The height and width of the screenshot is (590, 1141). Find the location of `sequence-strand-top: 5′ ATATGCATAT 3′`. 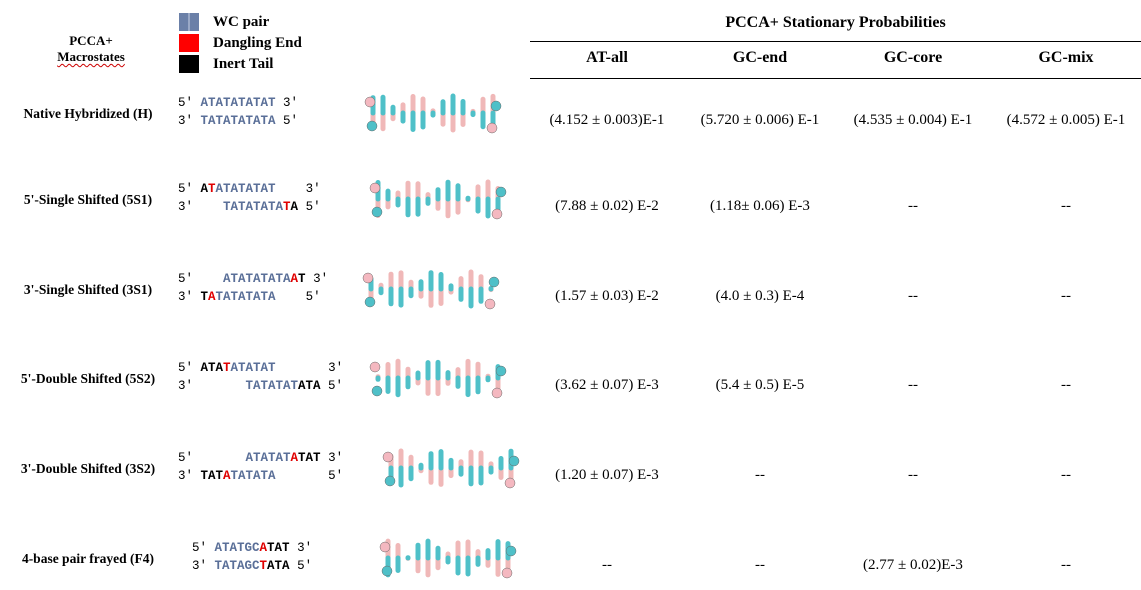

sequence-strand-top: 5′ ATATGCATAT 3′ is located at coordinates (252, 548).